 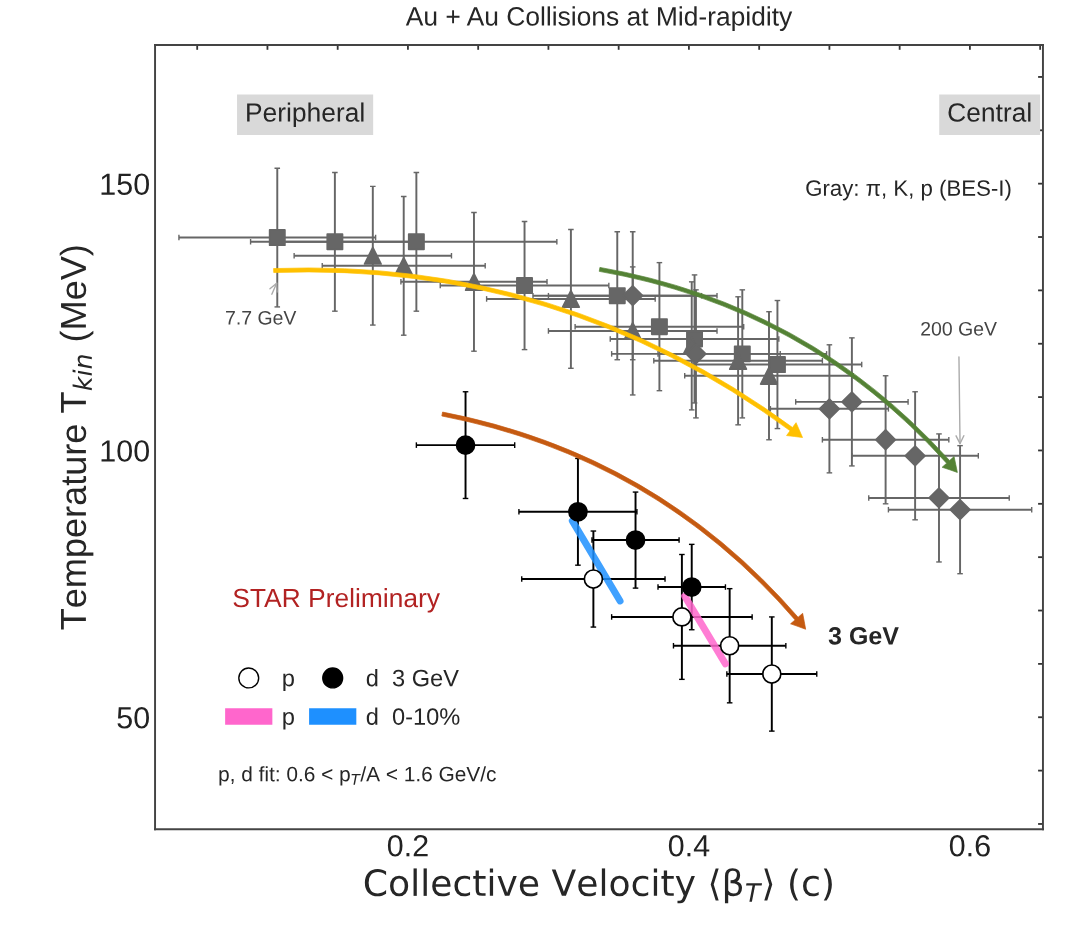 What do you see at coordinates (969, 845) in the screenshot?
I see `x-tick-label: 0.6` at bounding box center [969, 845].